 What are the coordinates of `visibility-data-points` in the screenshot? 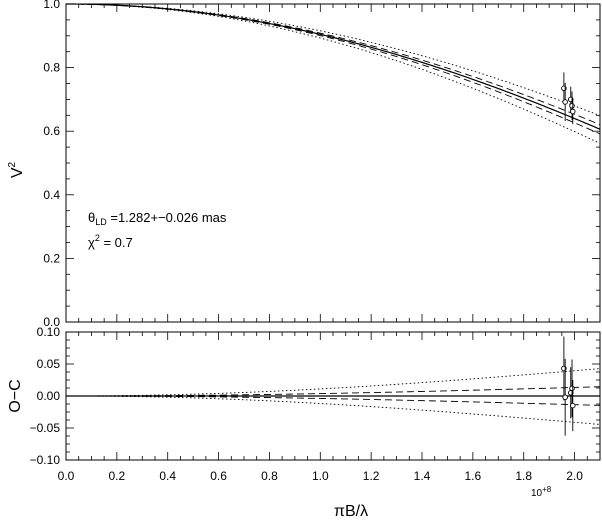 It's located at (568, 98).